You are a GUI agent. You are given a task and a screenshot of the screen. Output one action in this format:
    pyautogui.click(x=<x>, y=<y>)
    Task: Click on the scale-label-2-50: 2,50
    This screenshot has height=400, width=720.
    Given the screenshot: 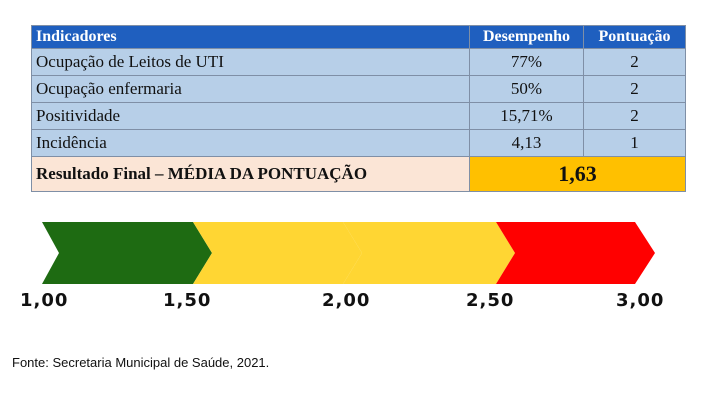 What is the action you would take?
    pyautogui.click(x=490, y=300)
    